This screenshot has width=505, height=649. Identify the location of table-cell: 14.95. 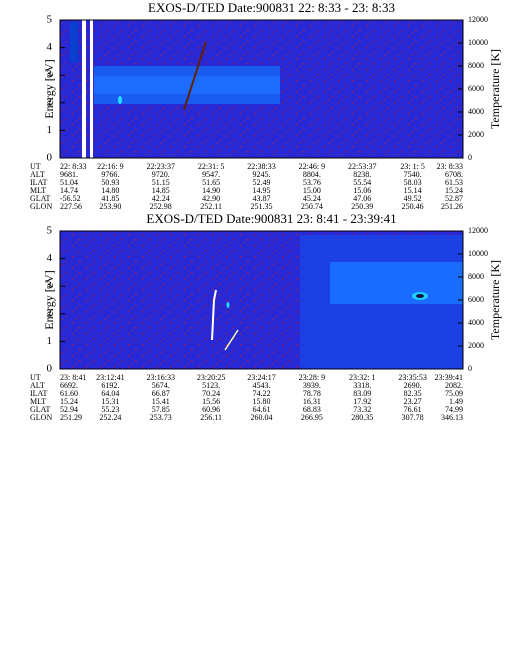
(262, 190).